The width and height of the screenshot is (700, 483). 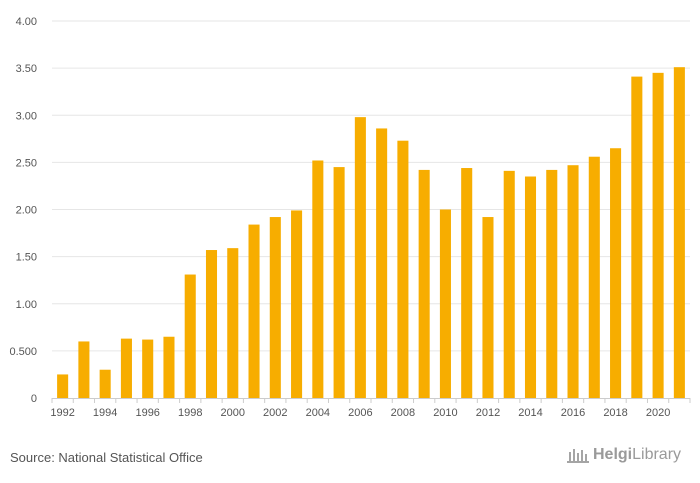 What do you see at coordinates (275, 413) in the screenshot?
I see `x-tick-label: 2002` at bounding box center [275, 413].